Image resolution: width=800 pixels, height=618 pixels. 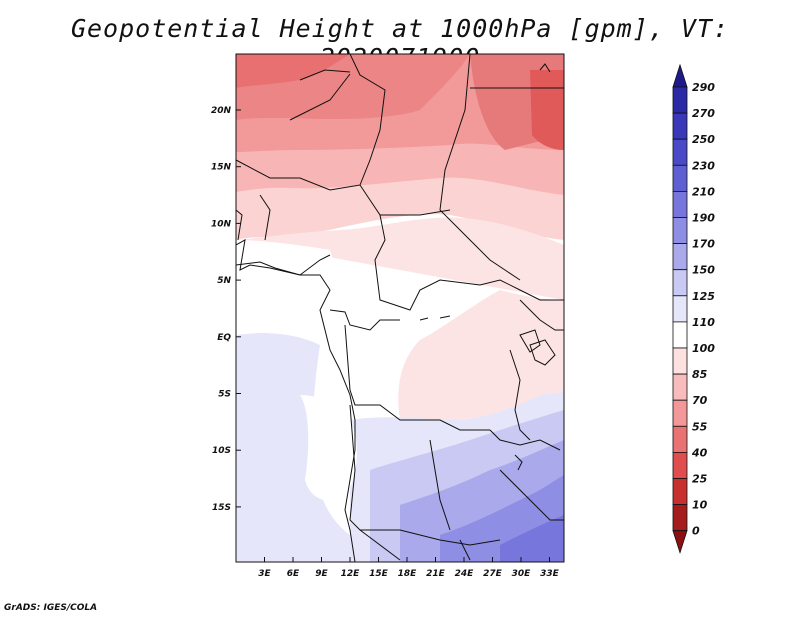 I want to click on longitude-axis: 3E 6E 9E 12E 15E 18E 21E 24E 27E 30E 33E, so click(x=409, y=568).